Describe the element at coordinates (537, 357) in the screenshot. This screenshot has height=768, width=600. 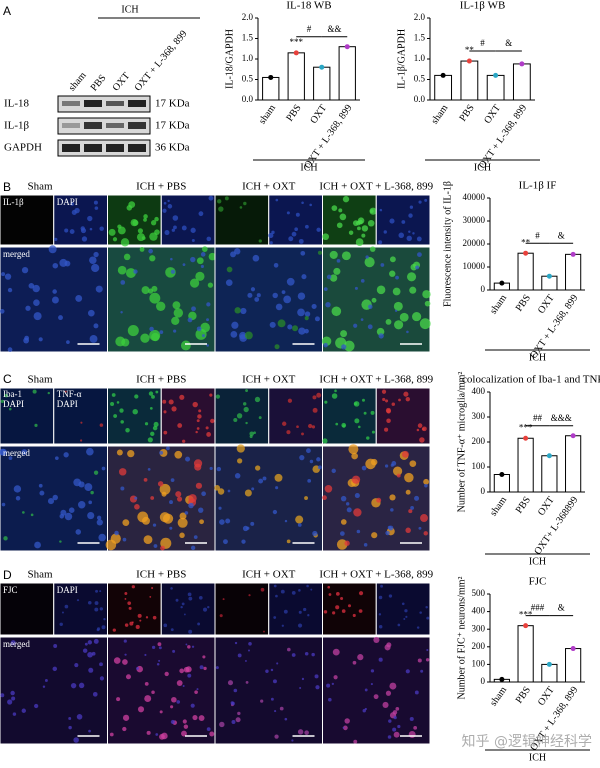
I see `group-label: ICH` at that location.